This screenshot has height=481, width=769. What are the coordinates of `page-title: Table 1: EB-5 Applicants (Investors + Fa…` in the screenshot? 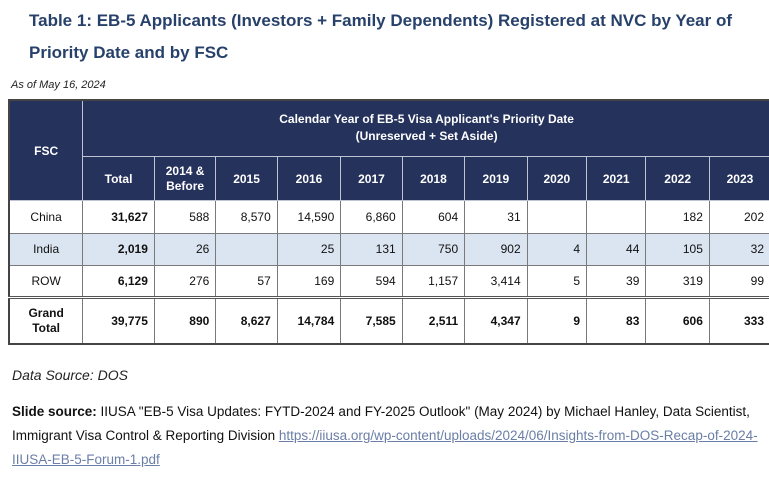 It's located at (381, 36).